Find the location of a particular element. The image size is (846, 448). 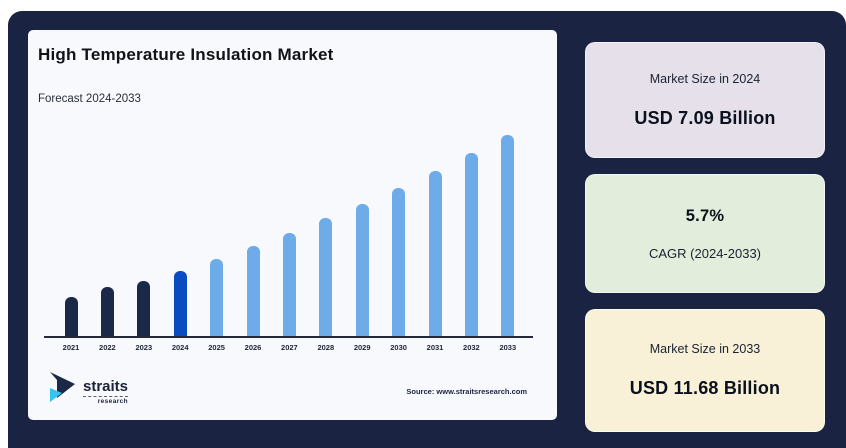

market-size-2024-card: Market Size in 2024 USD 7.09 Billion is located at coordinates (705, 100).